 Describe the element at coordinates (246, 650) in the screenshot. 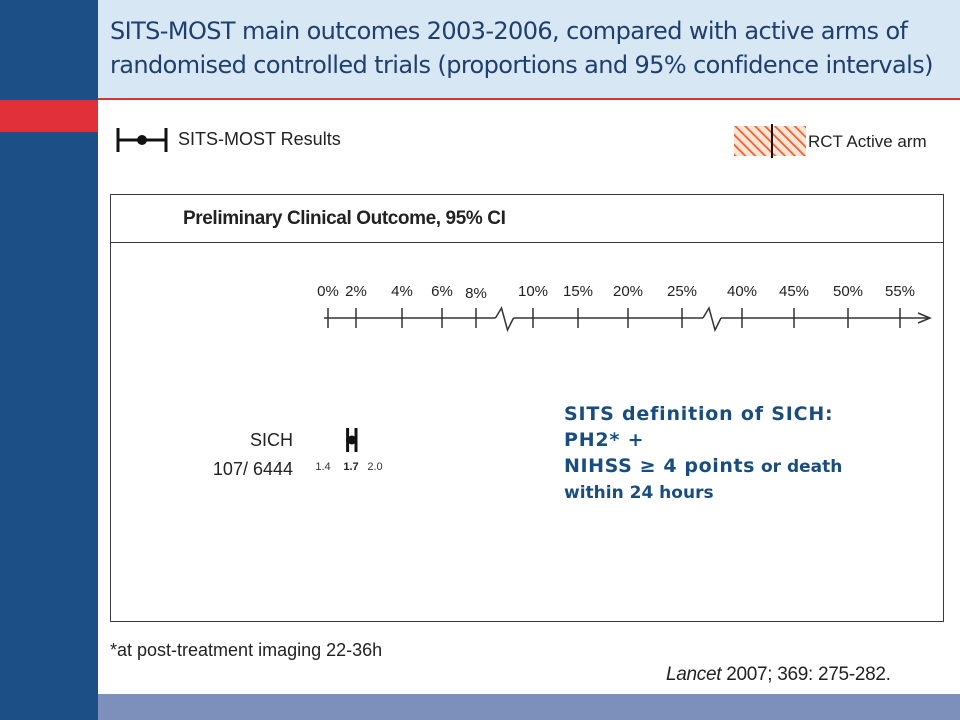

I see `footnote: *at post-treatment imaging 22-36h` at that location.